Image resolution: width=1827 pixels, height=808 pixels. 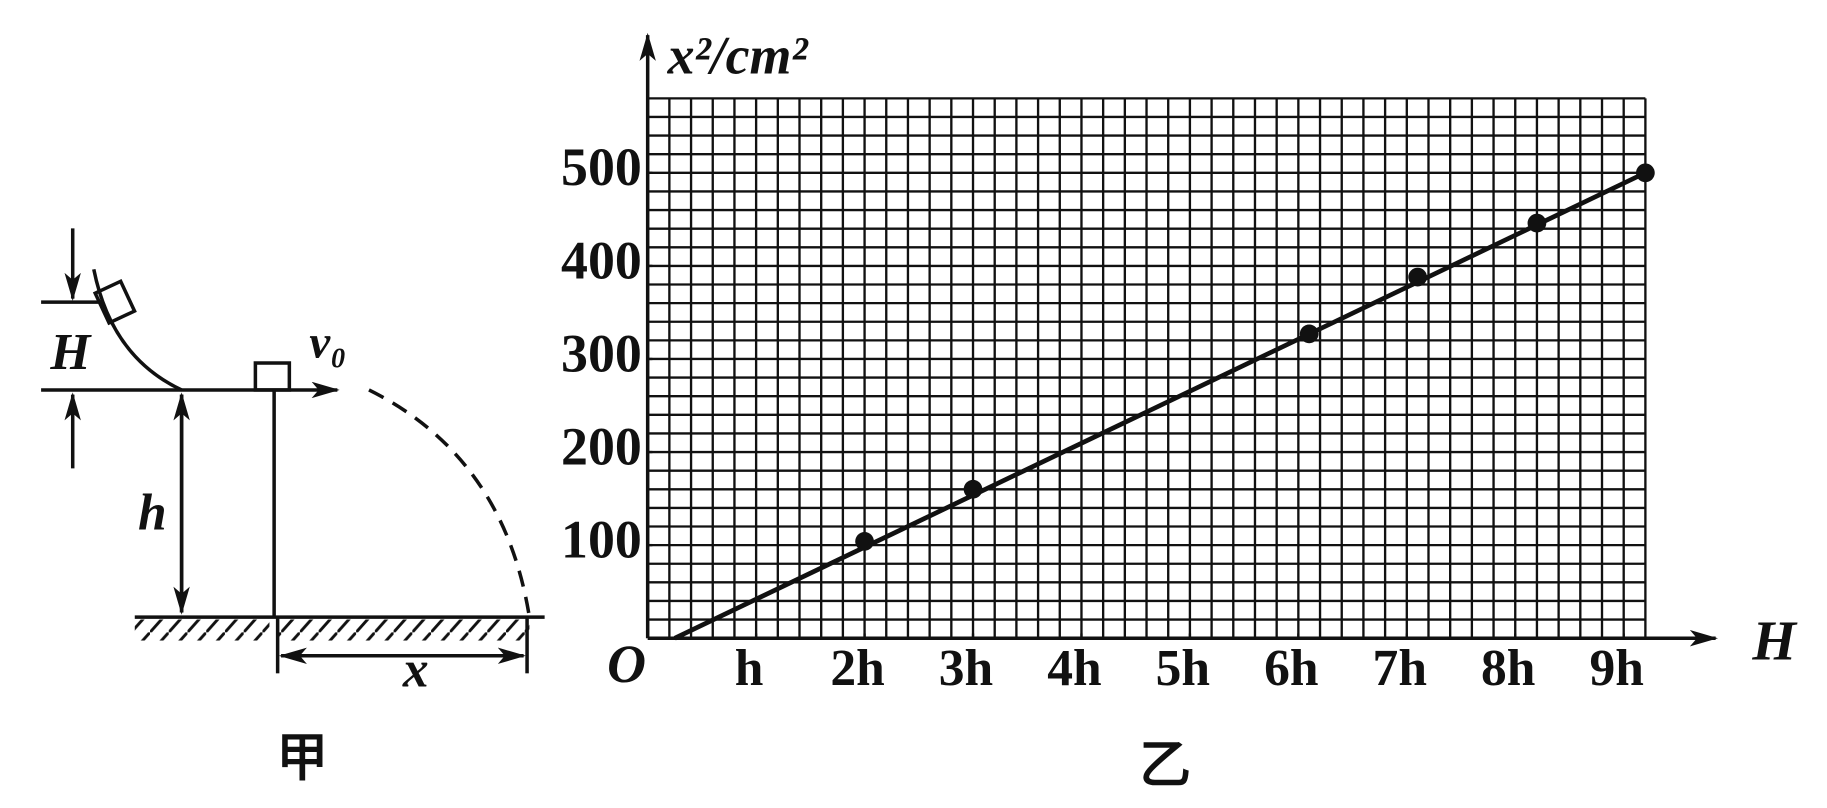 What do you see at coordinates (1400, 668) in the screenshot?
I see `x-tick-label: 7h` at bounding box center [1400, 668].